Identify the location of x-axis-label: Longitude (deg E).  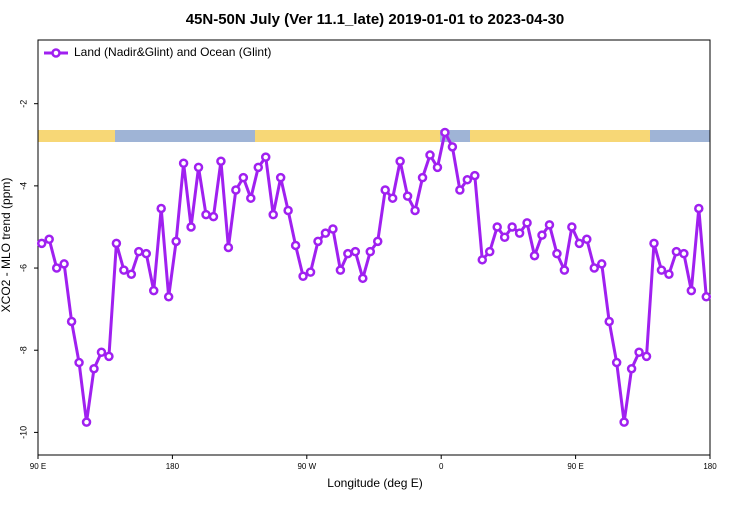
(374, 483).